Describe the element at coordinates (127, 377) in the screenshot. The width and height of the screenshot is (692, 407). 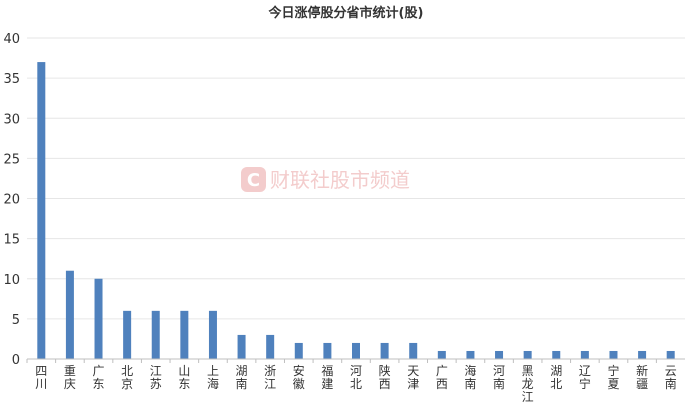
I see `x-tick-label: 北京` at that location.